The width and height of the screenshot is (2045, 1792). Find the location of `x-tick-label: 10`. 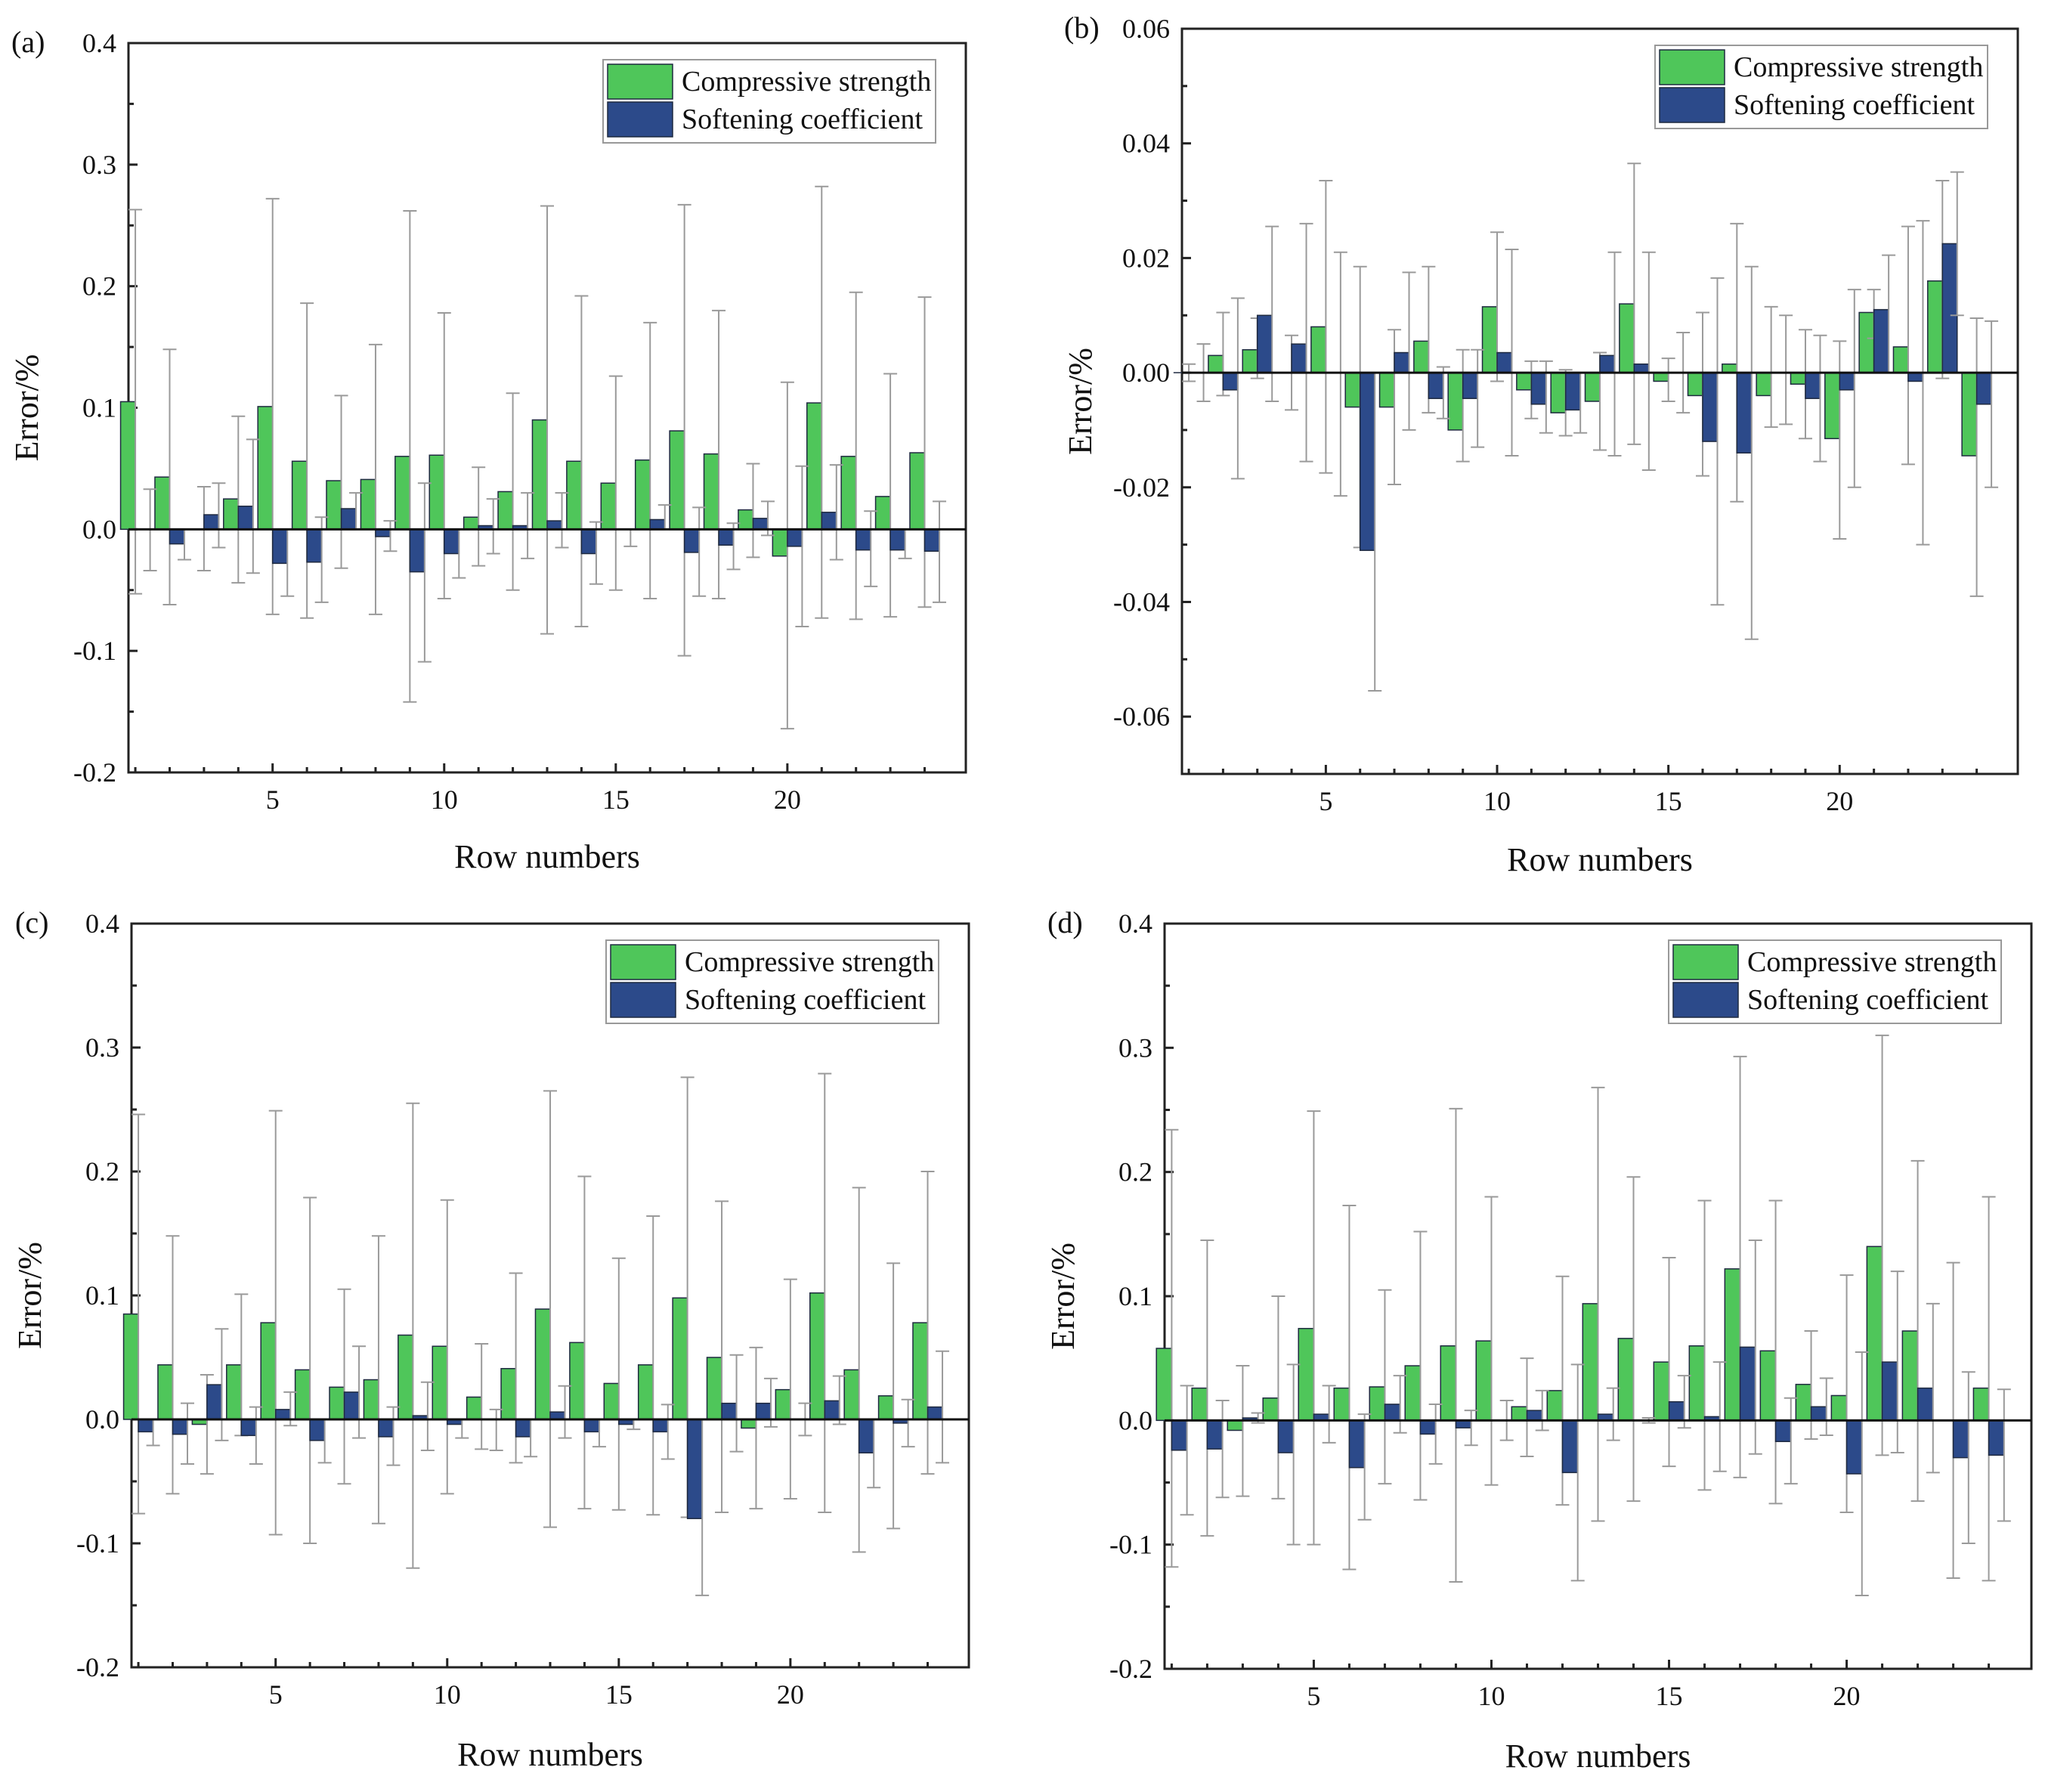

x-tick-label: 10 is located at coordinates (1491, 1696).